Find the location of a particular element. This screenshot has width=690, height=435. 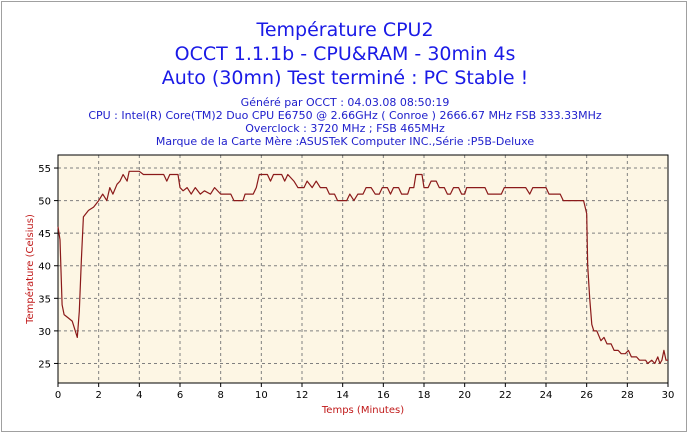

x-tick-label: 12 is located at coordinates (302, 395).